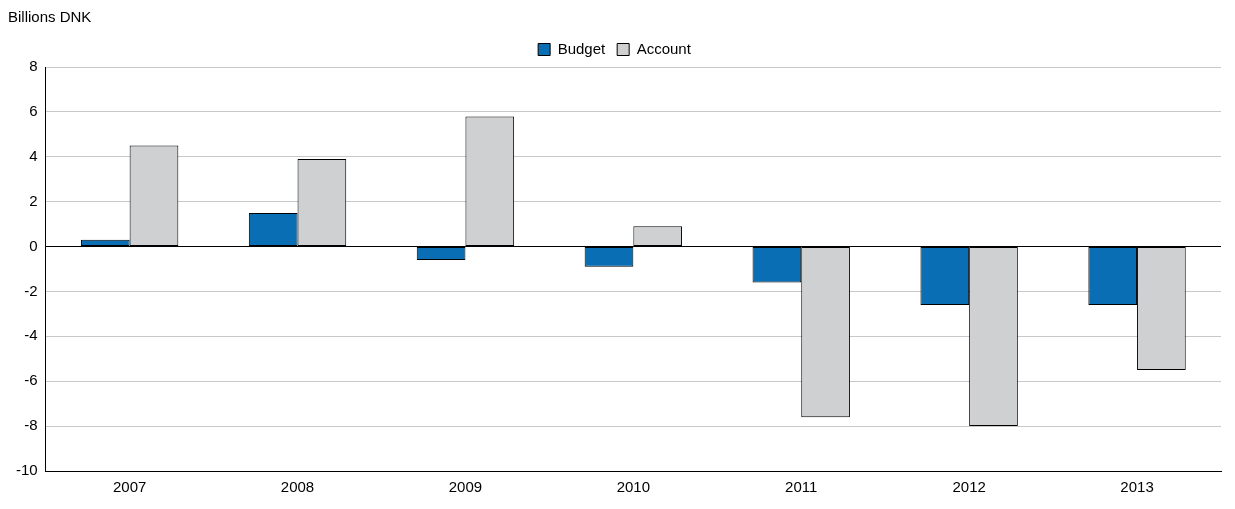 This screenshot has height=509, width=1235. Describe the element at coordinates (297, 487) in the screenshot. I see `x-tick-label: 2008` at that location.